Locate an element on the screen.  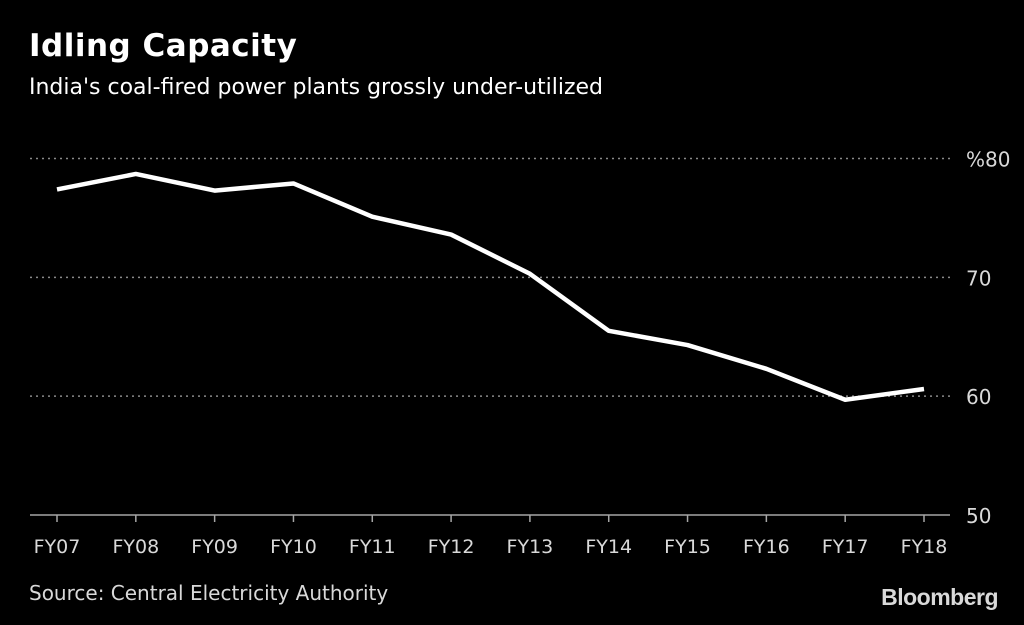
source-note: Source: Central Electricity Authority is located at coordinates (209, 593).